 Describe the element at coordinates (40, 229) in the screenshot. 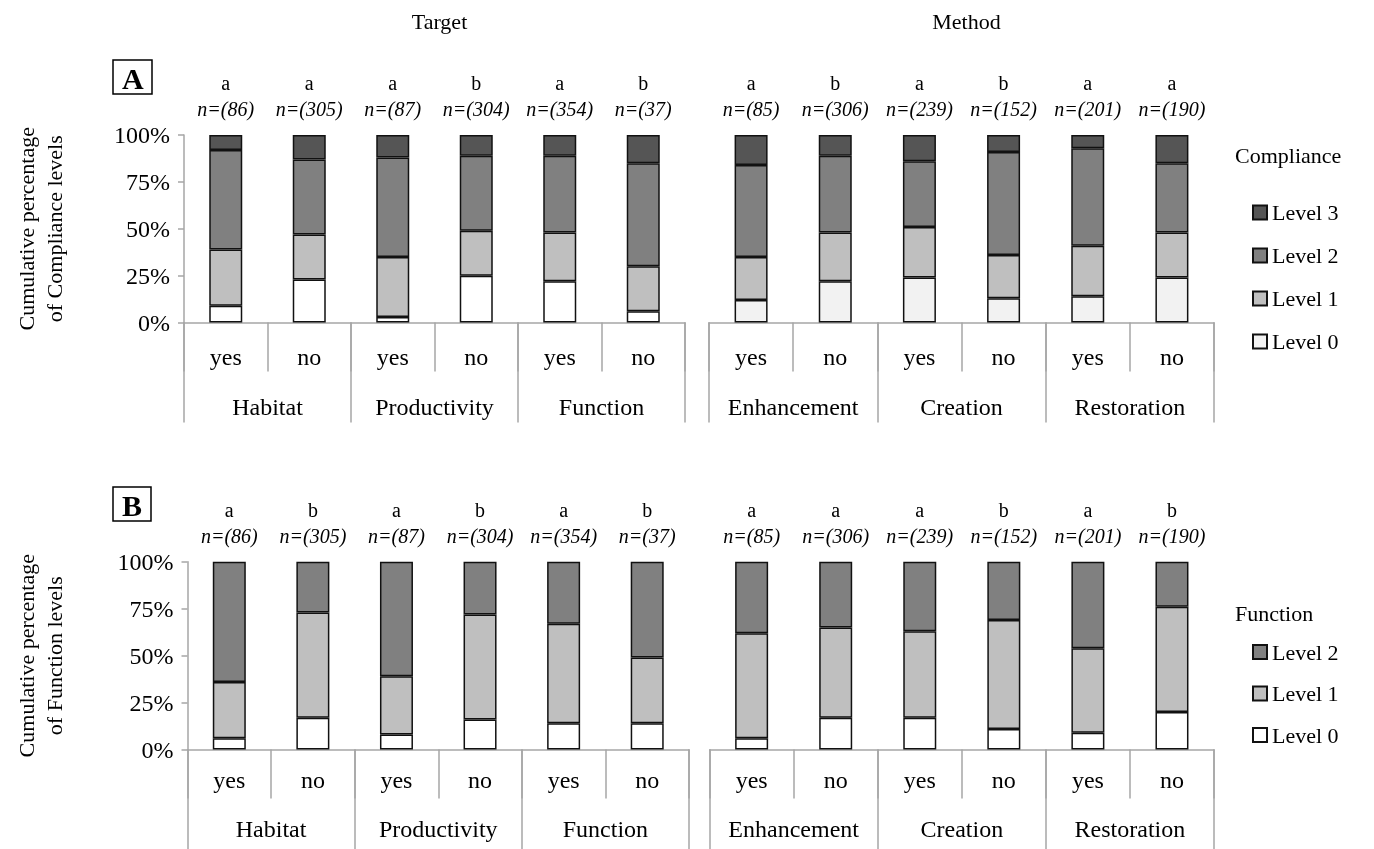

I see `y-axis-title: Cumulative percentage of Compliance levels` at that location.